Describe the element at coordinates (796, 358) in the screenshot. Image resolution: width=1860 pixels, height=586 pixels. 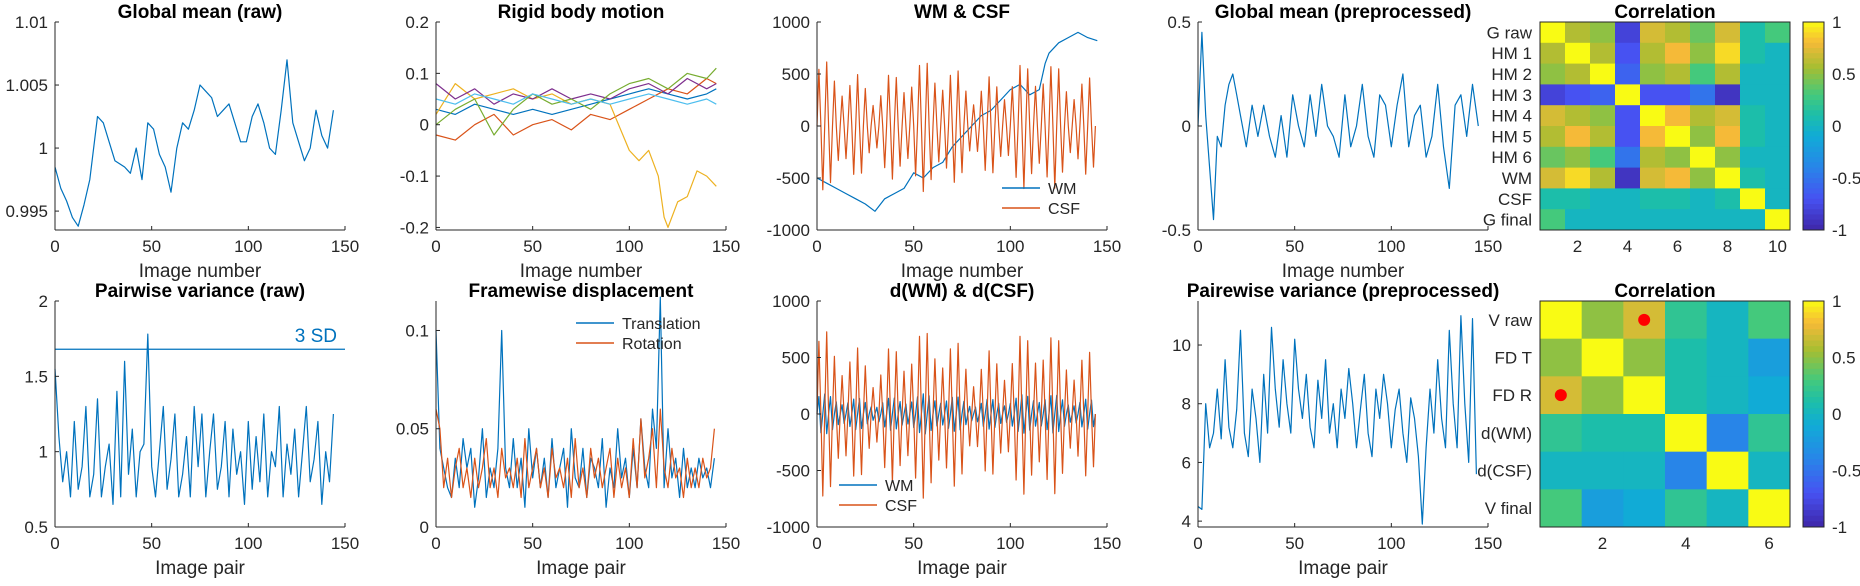
I see `y-tick-label: 500` at that location.